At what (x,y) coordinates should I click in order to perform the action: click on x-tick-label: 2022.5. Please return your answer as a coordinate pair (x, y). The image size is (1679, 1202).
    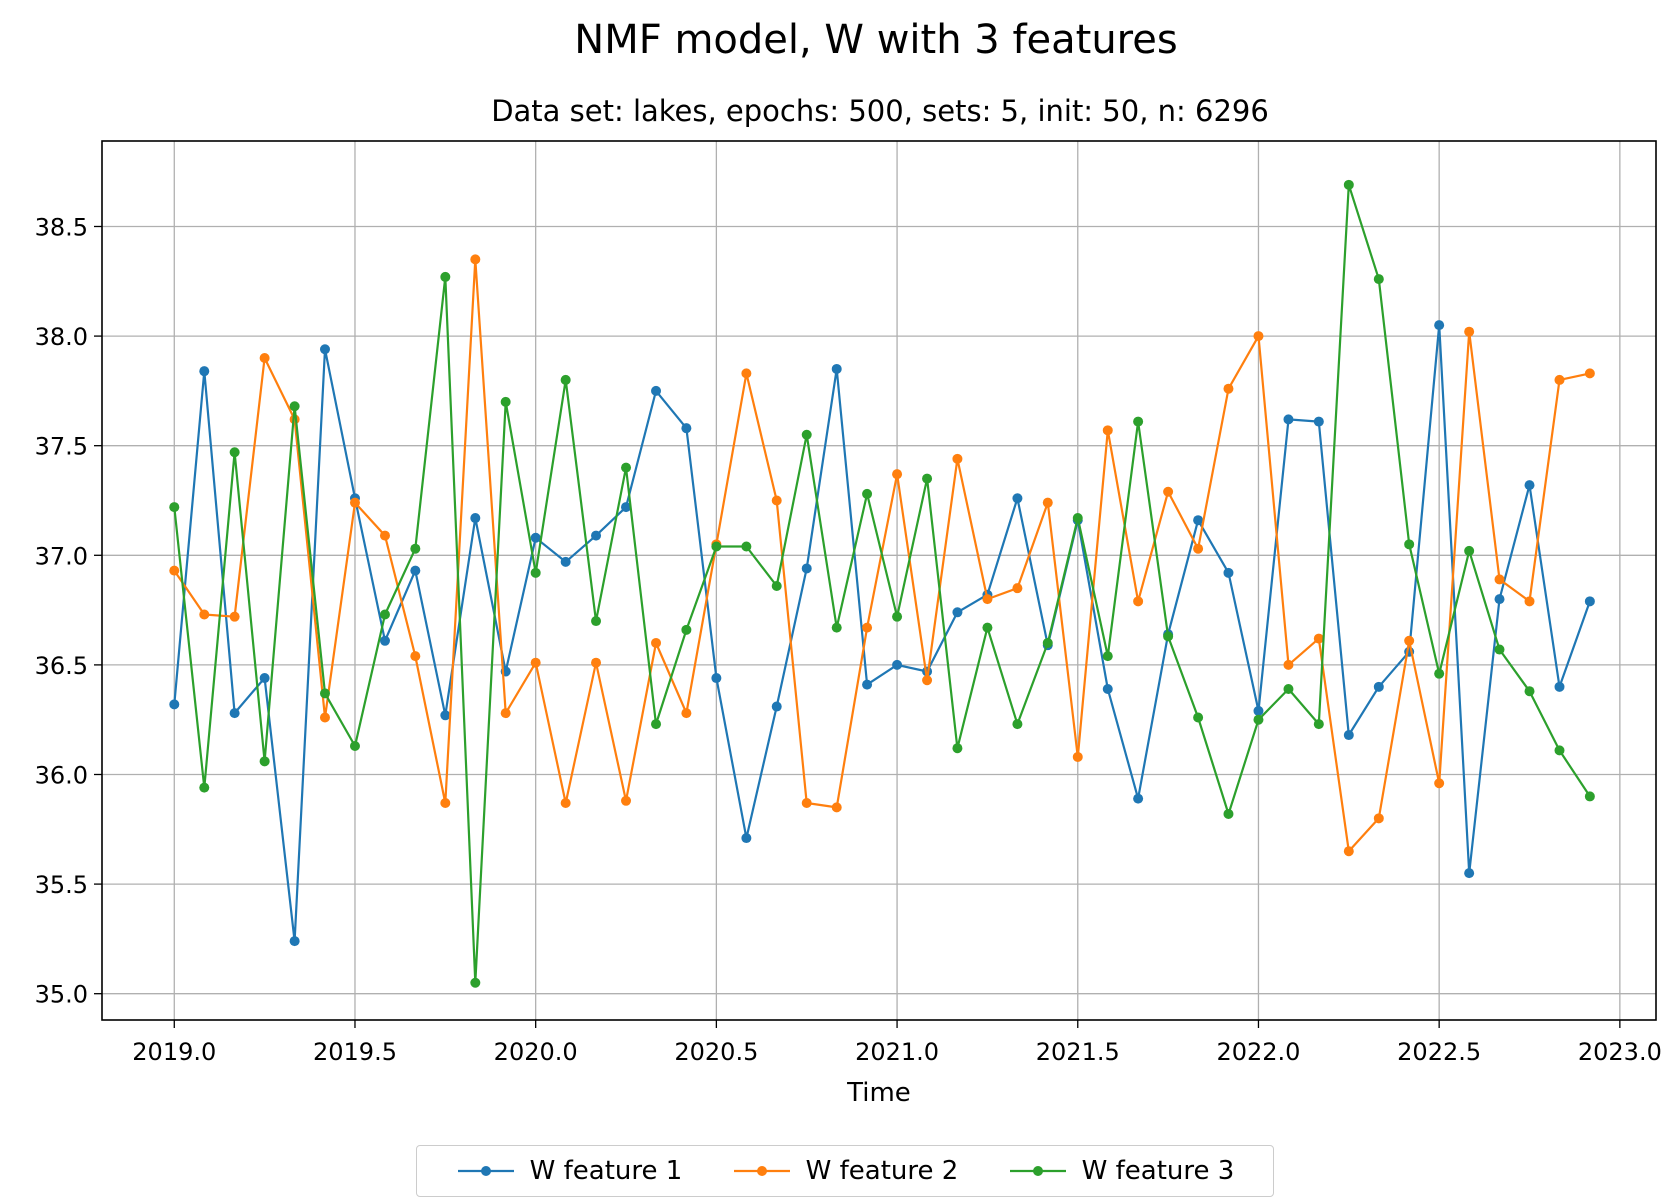
    Looking at the image, I should click on (1439, 1052).